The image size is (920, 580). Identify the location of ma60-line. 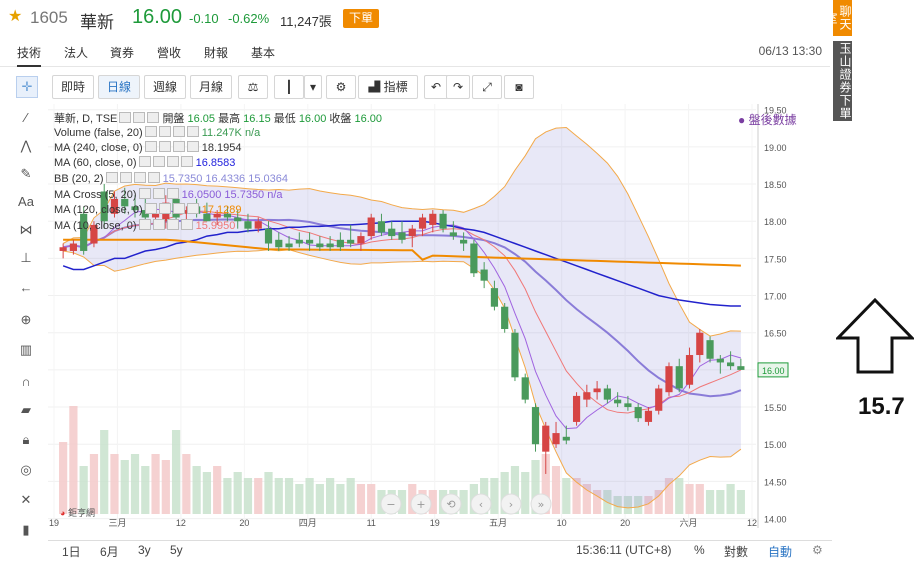
(401, 263).